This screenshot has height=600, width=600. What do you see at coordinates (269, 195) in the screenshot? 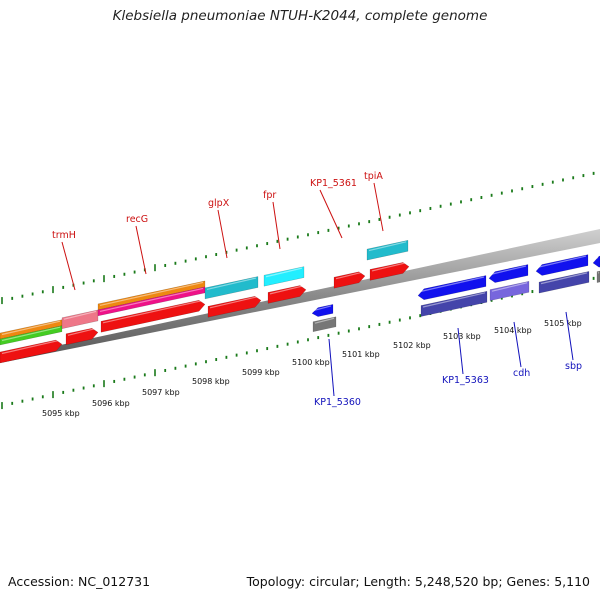
I see `gene-label-forward: fpr` at bounding box center [269, 195].